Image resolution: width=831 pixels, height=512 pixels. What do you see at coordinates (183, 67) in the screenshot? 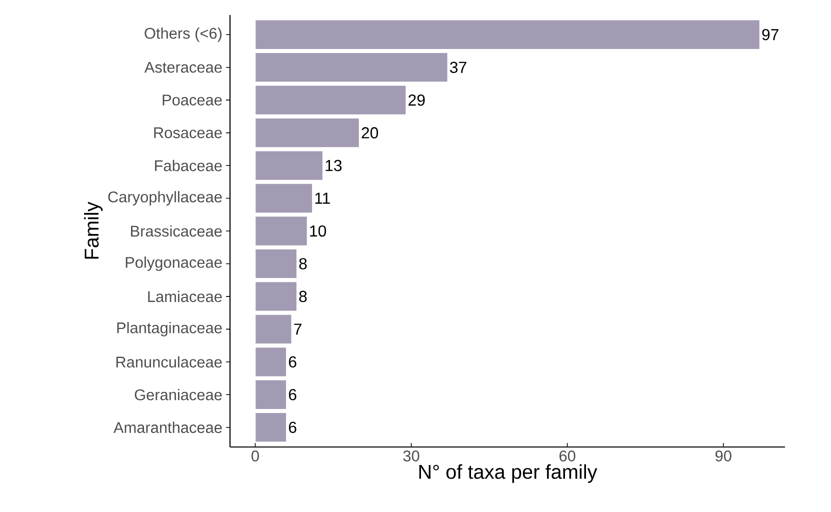
I see `y-tick-label: Asteraceae` at bounding box center [183, 67].